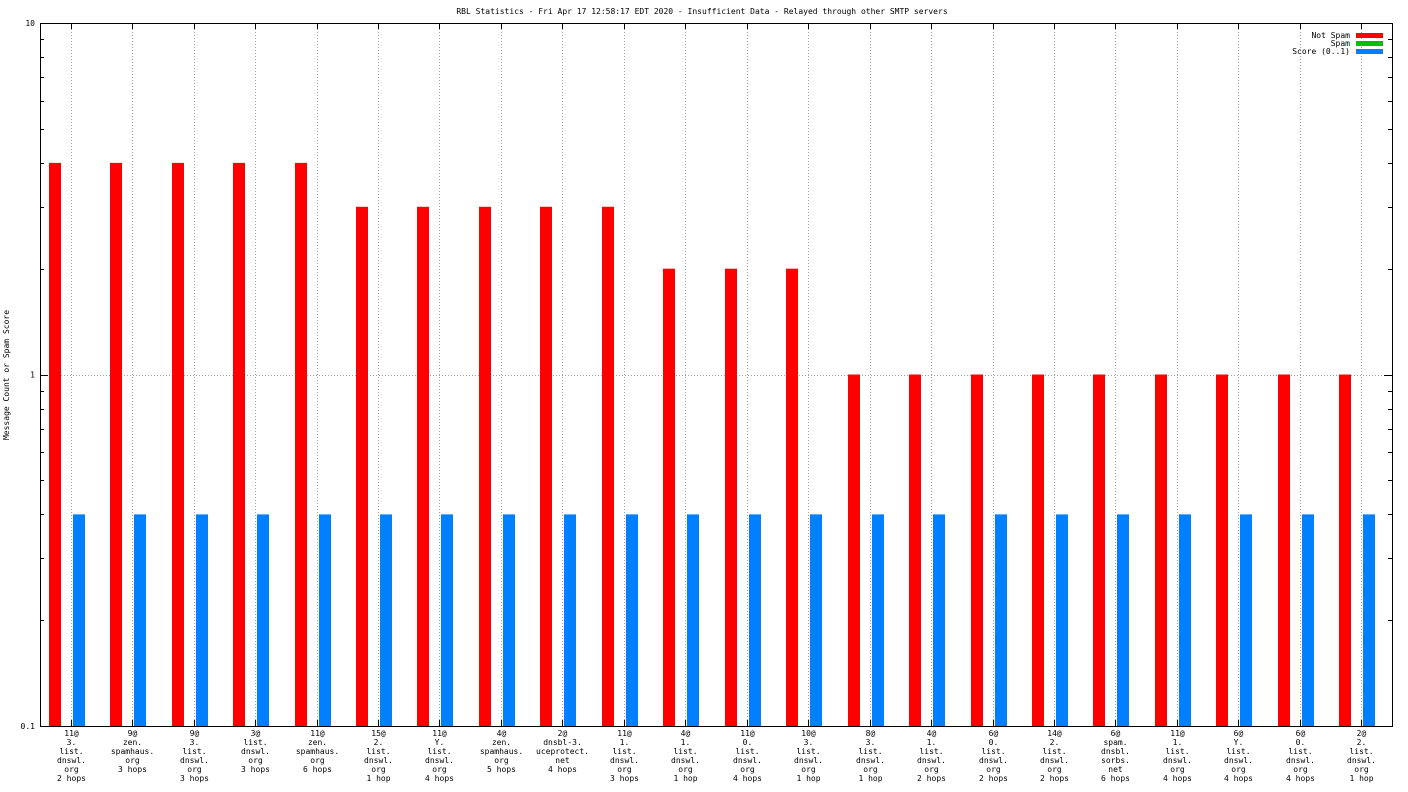  What do you see at coordinates (1340, 43) in the screenshot?
I see `legend-label: Spam` at bounding box center [1340, 43].